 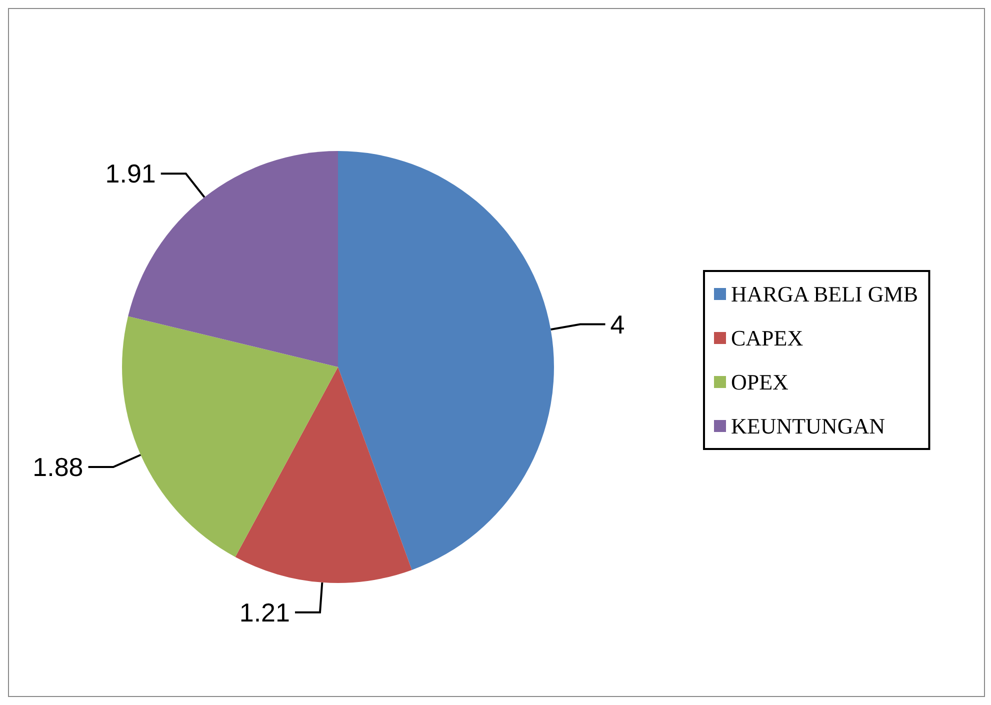 What do you see at coordinates (760, 382) in the screenshot?
I see `legend-label: OPEX` at bounding box center [760, 382].